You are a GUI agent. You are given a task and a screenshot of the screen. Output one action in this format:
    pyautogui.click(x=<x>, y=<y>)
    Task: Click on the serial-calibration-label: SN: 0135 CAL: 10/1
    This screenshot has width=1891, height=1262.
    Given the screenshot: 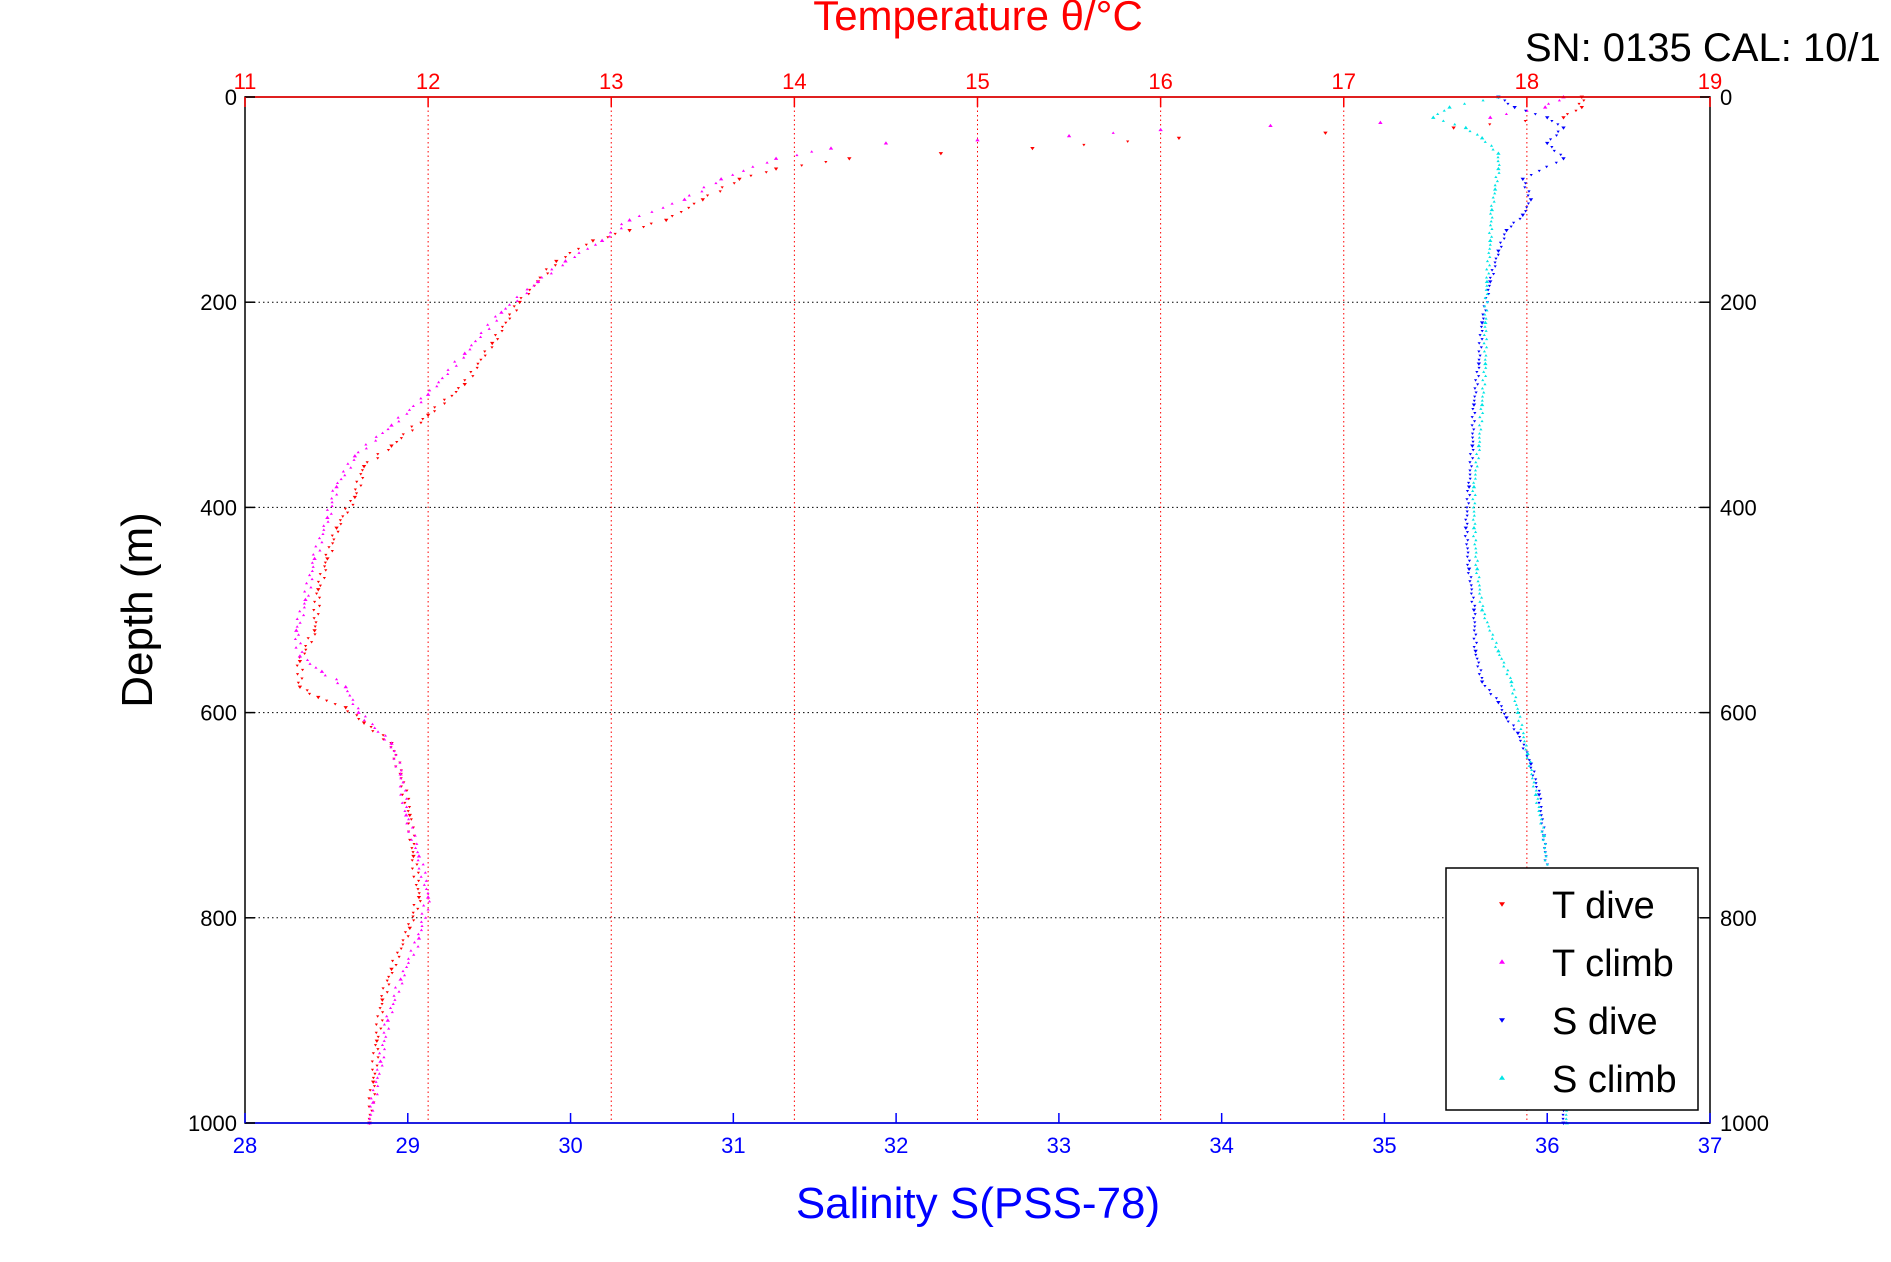 What is the action you would take?
    pyautogui.click(x=1703, y=48)
    